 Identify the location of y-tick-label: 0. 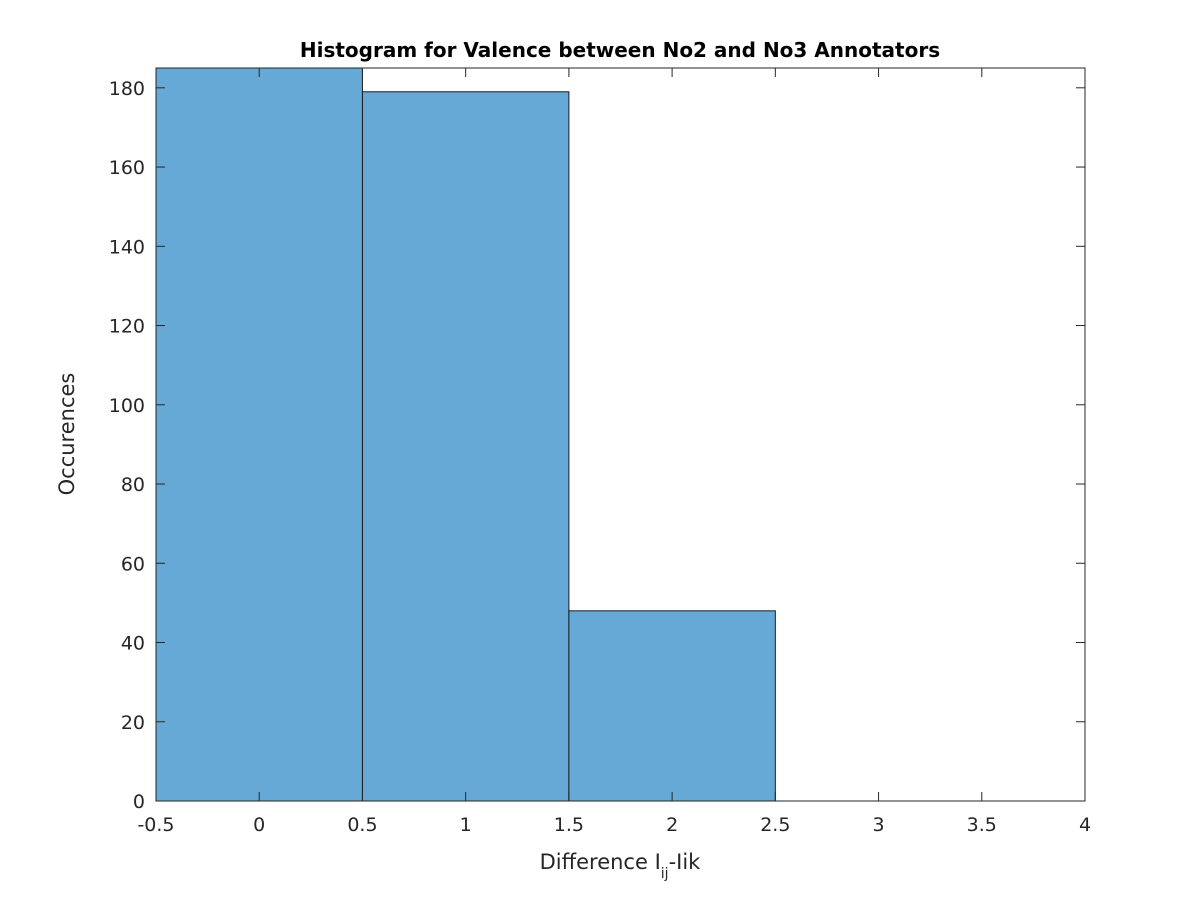
(139, 802).